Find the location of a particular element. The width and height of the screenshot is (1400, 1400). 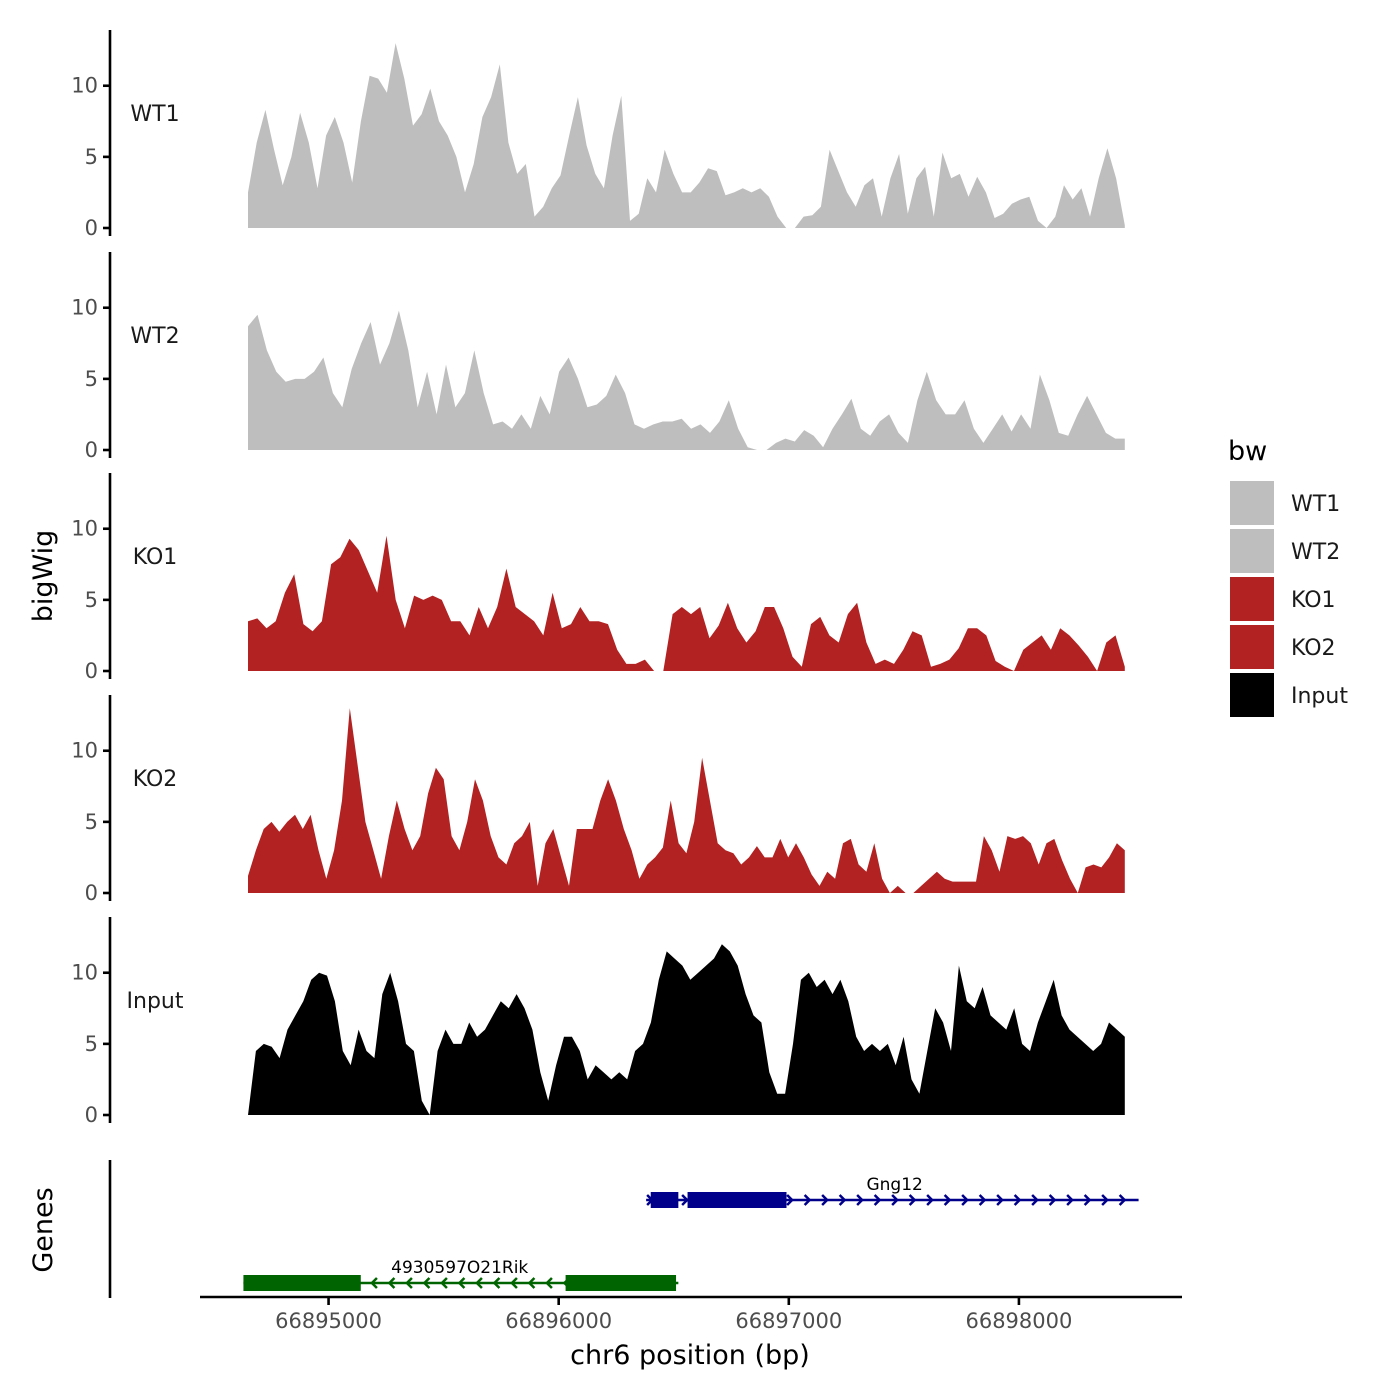

track-wt1: 0 5 10 WT1 is located at coordinates (598, 135).